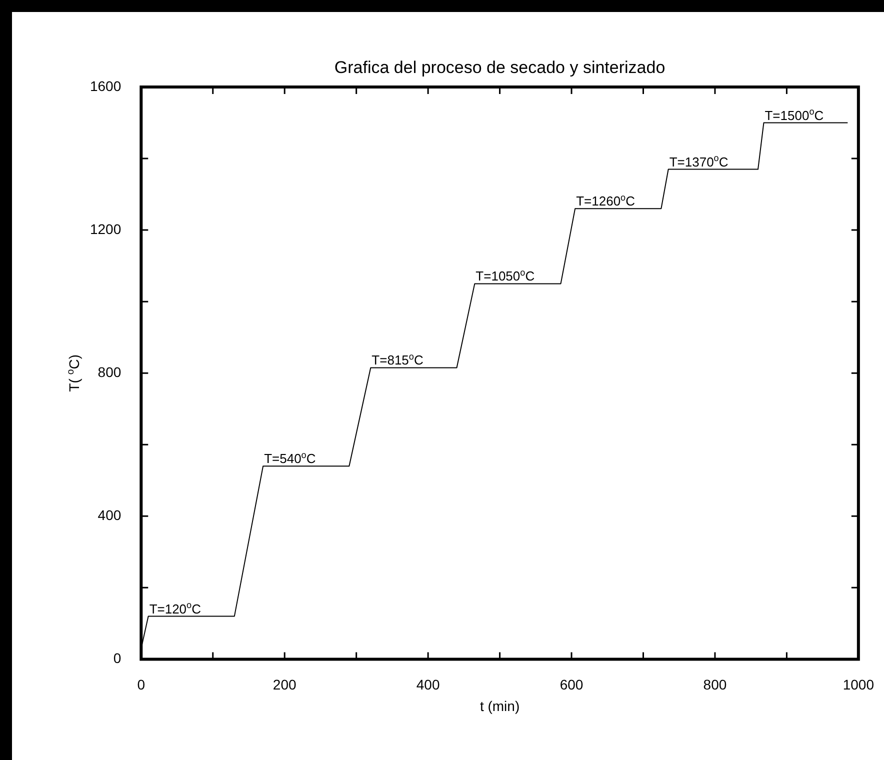 Image resolution: width=884 pixels, height=760 pixels. What do you see at coordinates (284, 684) in the screenshot?
I see `x-tick-label: 200` at bounding box center [284, 684].